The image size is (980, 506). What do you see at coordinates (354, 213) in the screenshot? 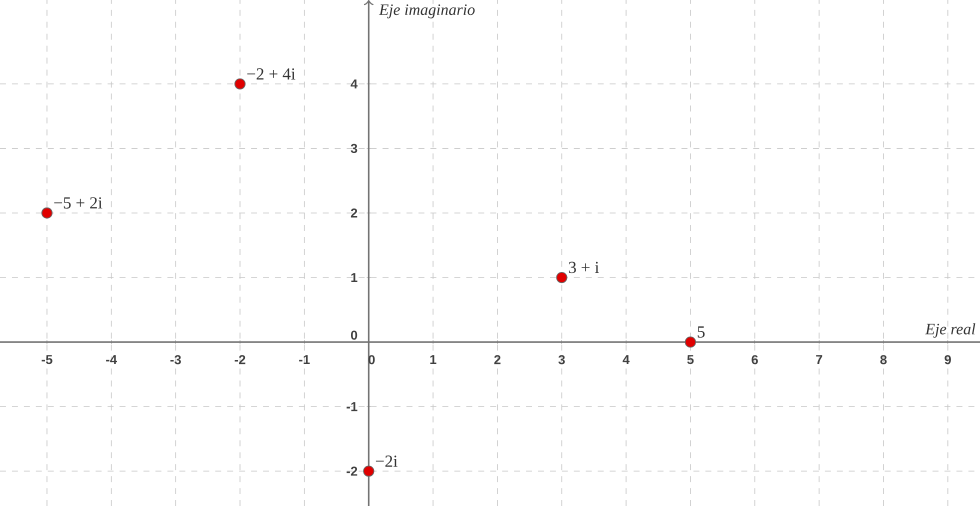
I see `y-tick-label: 2` at bounding box center [354, 213].